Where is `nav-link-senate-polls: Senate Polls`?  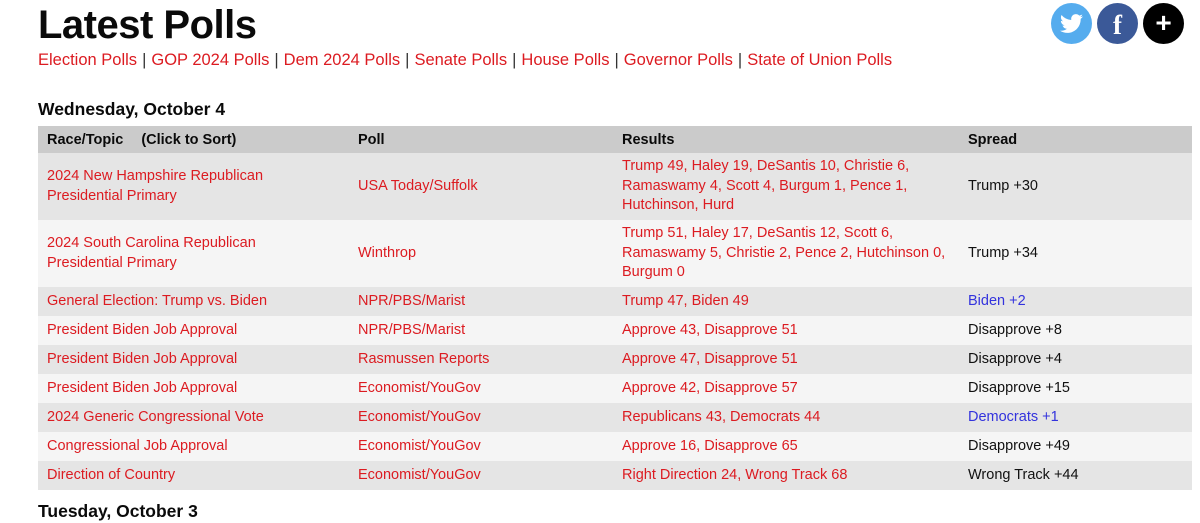 nav-link-senate-polls: Senate Polls is located at coordinates (461, 60).